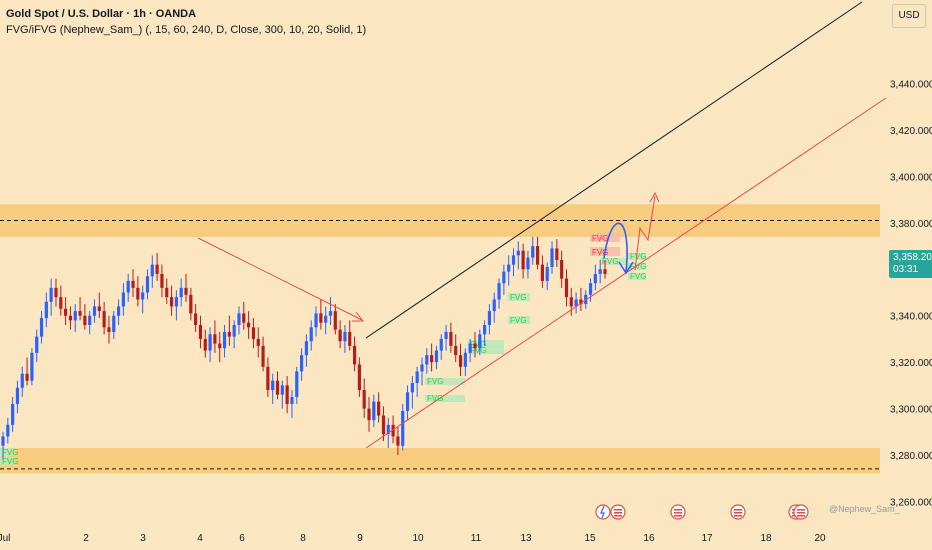 This screenshot has height=550, width=932. Describe the element at coordinates (911, 410) in the screenshot. I see `price-axis-tick: 3,300.000` at that location.